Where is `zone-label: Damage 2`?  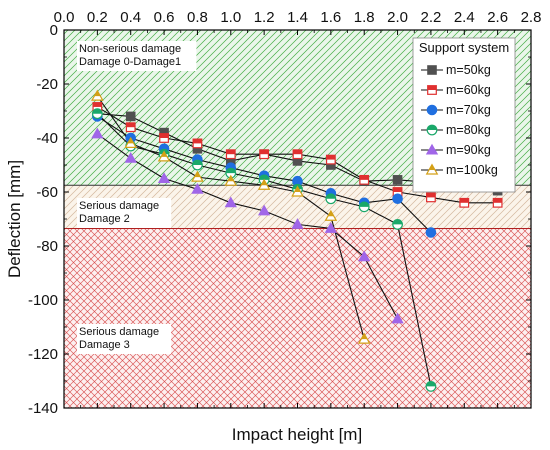
zone-label: Damage 2 is located at coordinates (104, 219).